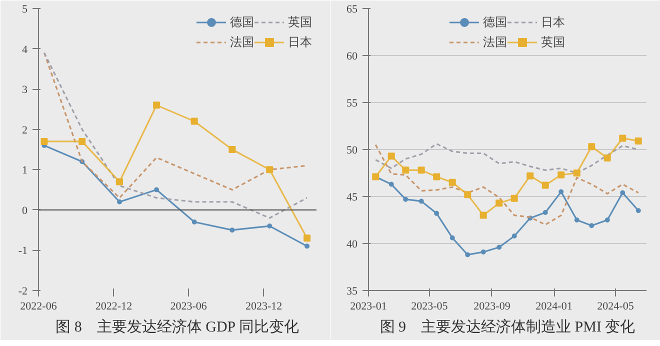 This screenshot has width=660, height=346. Describe the element at coordinates (23, 292) in the screenshot. I see `y-tick-label: -2` at that location.